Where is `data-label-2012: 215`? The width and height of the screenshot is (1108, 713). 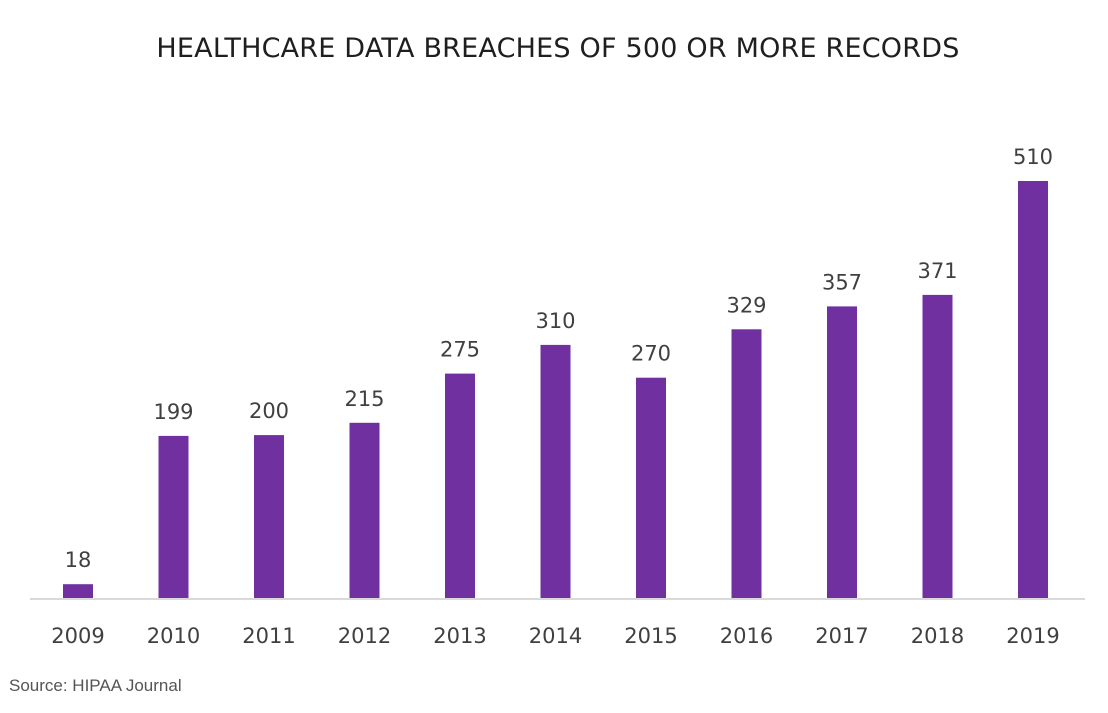
data-label-2012: 215 is located at coordinates (364, 399).